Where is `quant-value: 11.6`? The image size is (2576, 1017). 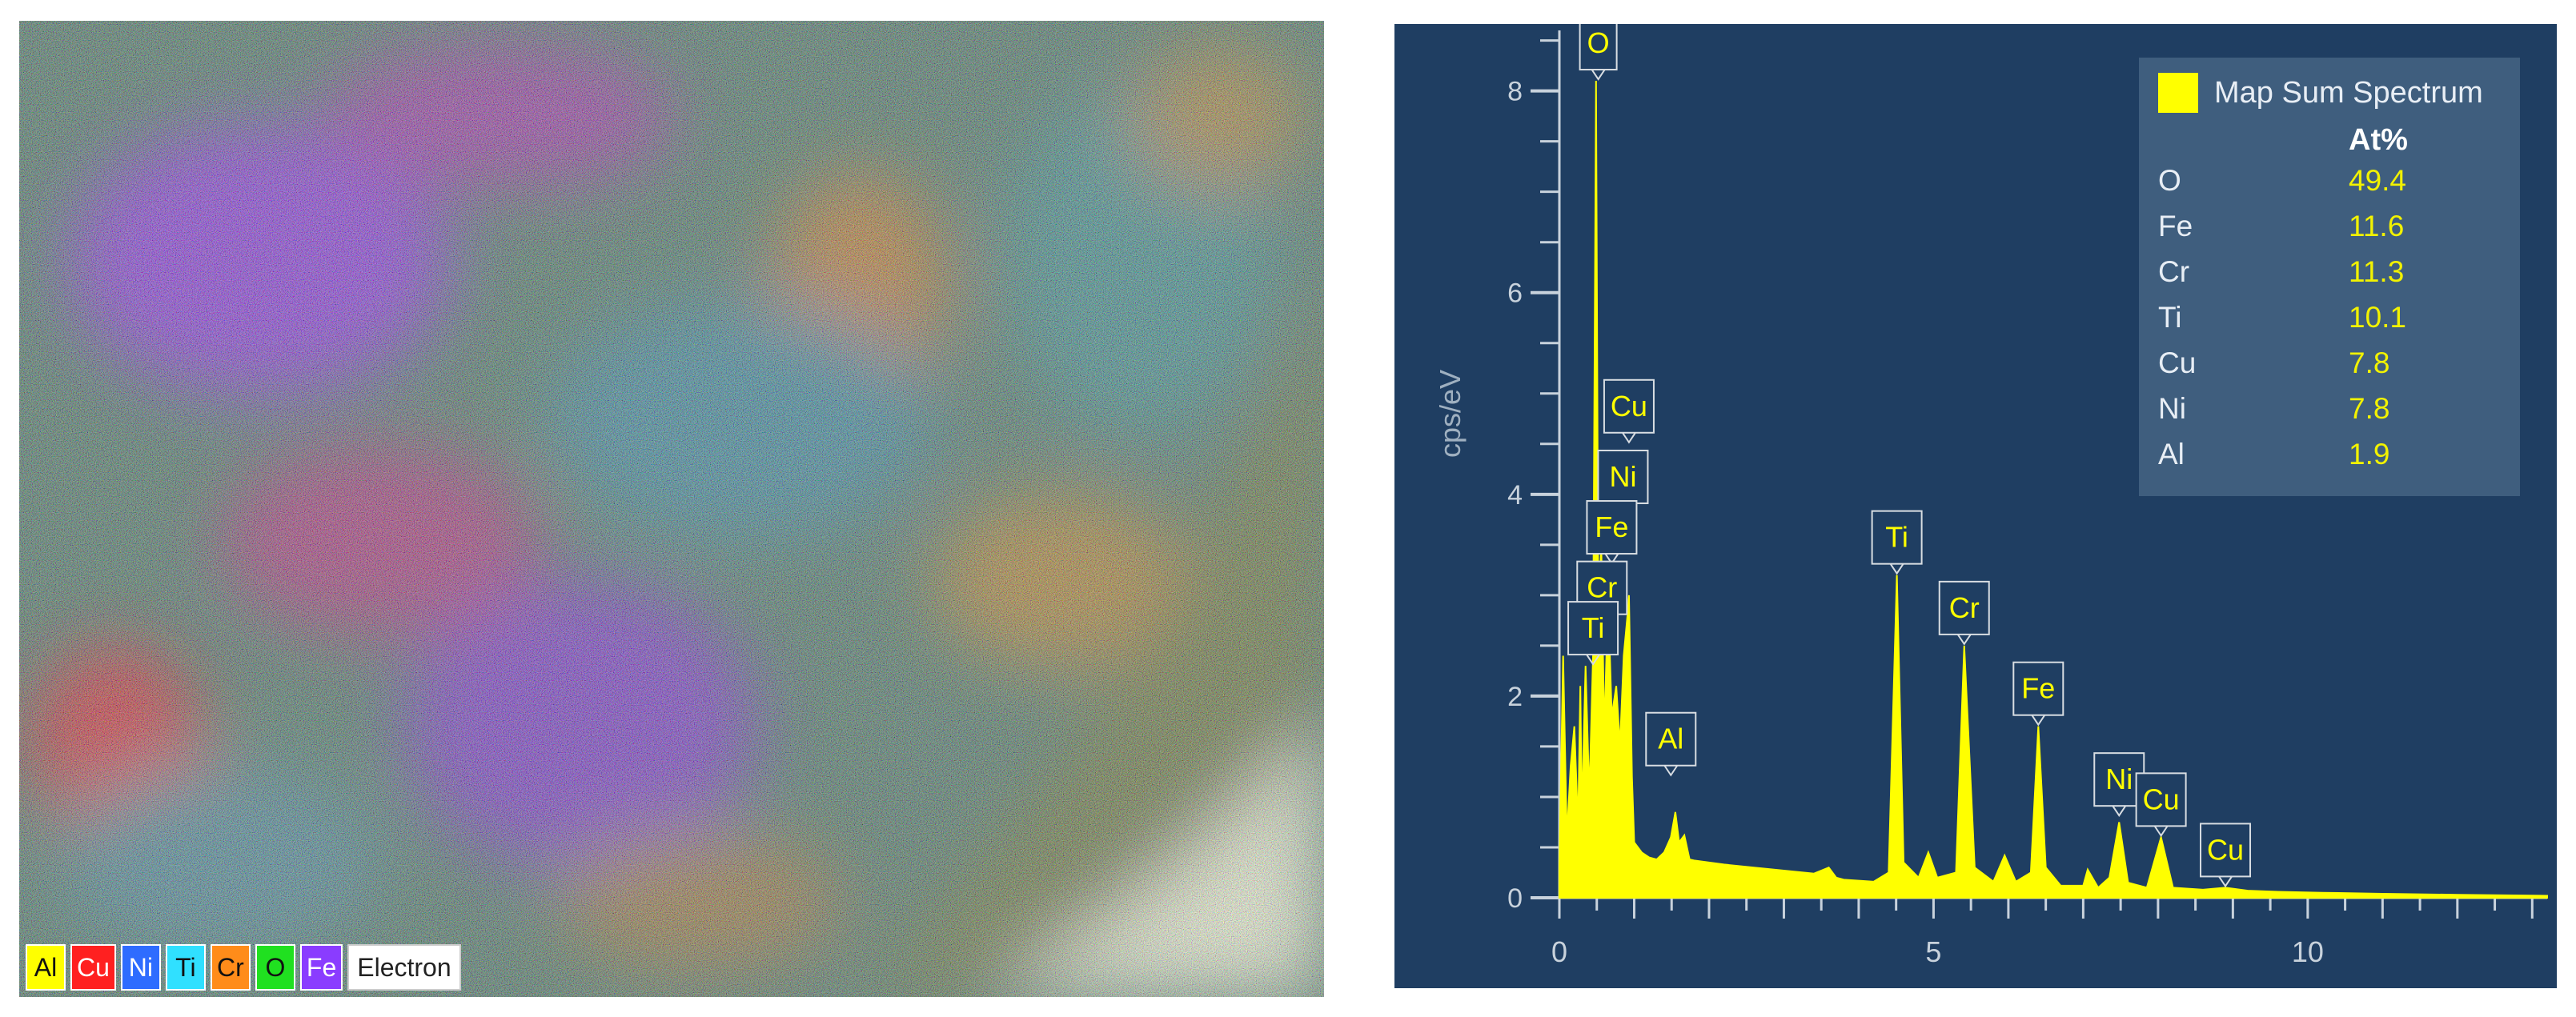 quant-value: 11.6 is located at coordinates (2377, 225).